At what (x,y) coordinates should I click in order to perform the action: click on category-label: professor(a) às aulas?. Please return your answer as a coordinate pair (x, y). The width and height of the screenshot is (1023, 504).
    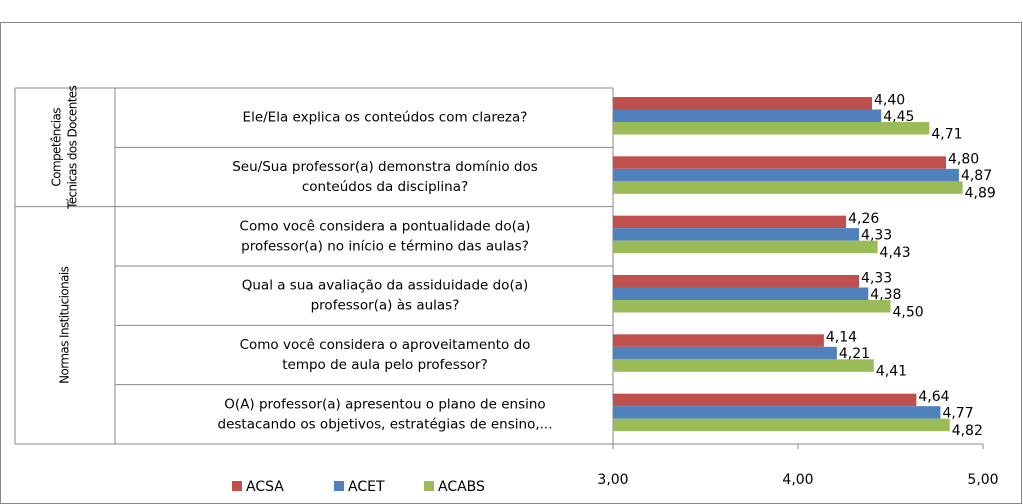
    Looking at the image, I should click on (385, 306).